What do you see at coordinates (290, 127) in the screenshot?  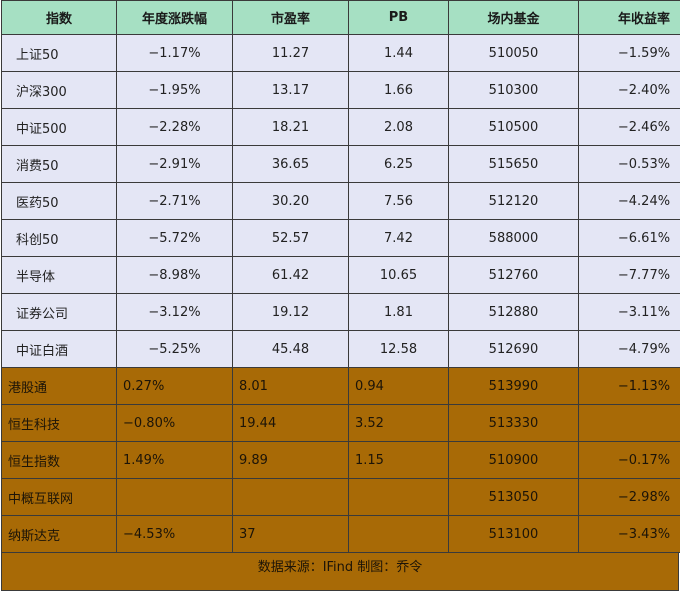 I see `pe-cell: 18.21` at bounding box center [290, 127].